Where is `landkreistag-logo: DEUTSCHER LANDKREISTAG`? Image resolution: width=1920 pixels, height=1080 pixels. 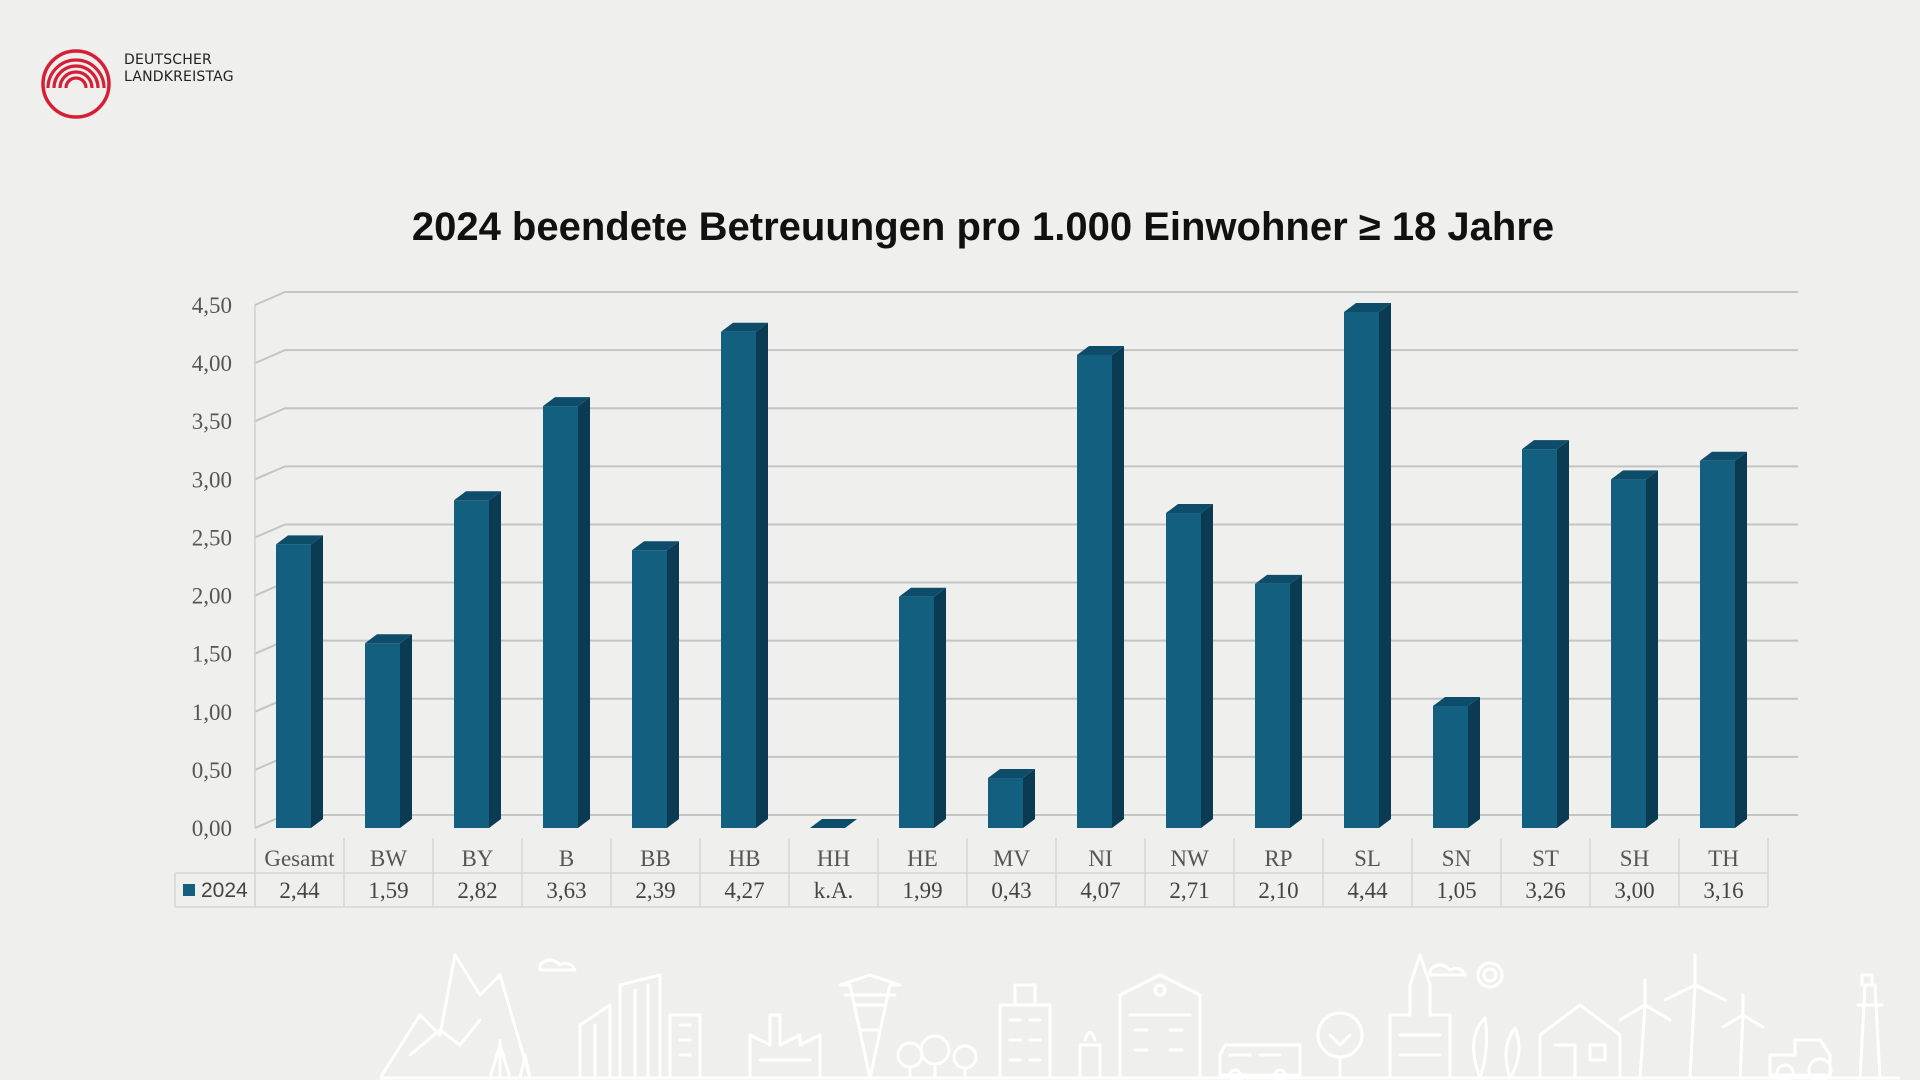
landkreistag-logo: DEUTSCHER LANDKREISTAG is located at coordinates (170, 85).